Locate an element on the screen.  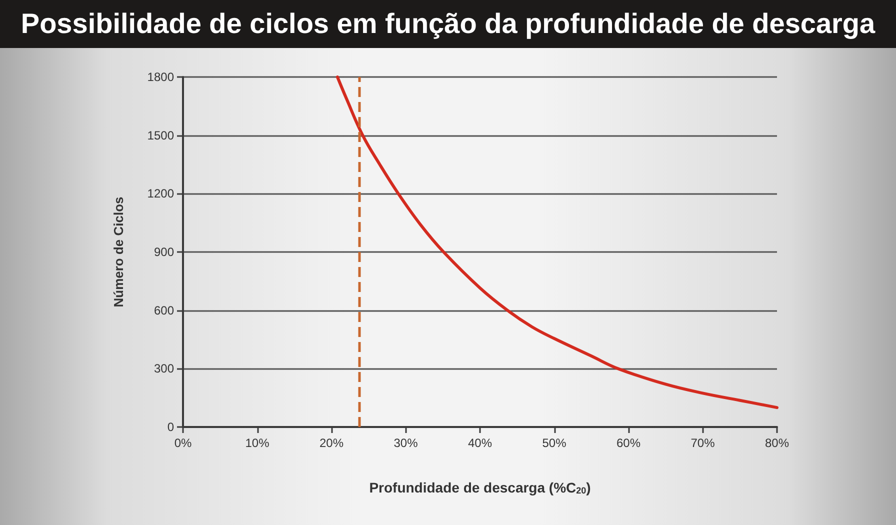
y-tick-label: 1500 is located at coordinates (160, 135).